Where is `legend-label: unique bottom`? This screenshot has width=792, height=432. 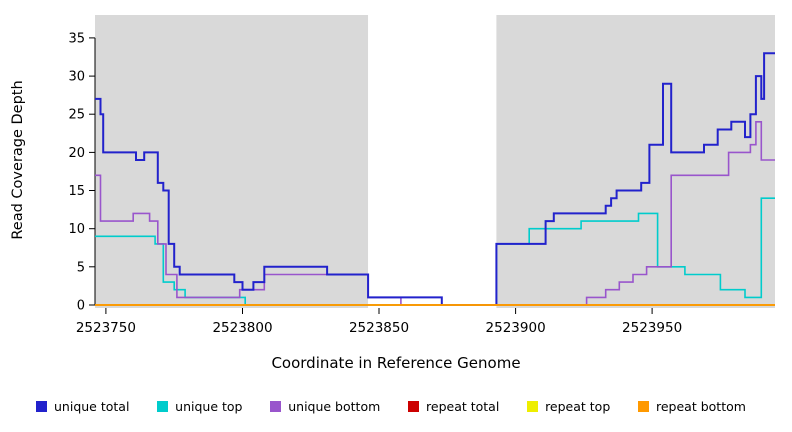
legend-label: unique bottom is located at coordinates (334, 406).